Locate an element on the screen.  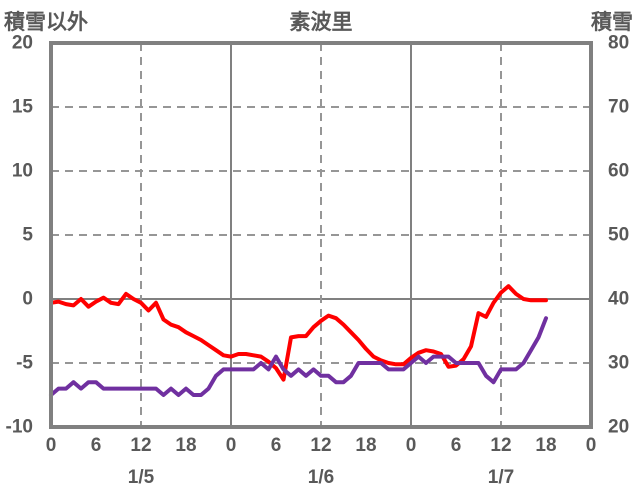
y-right-tick-label: 50 is located at coordinates (619, 235).